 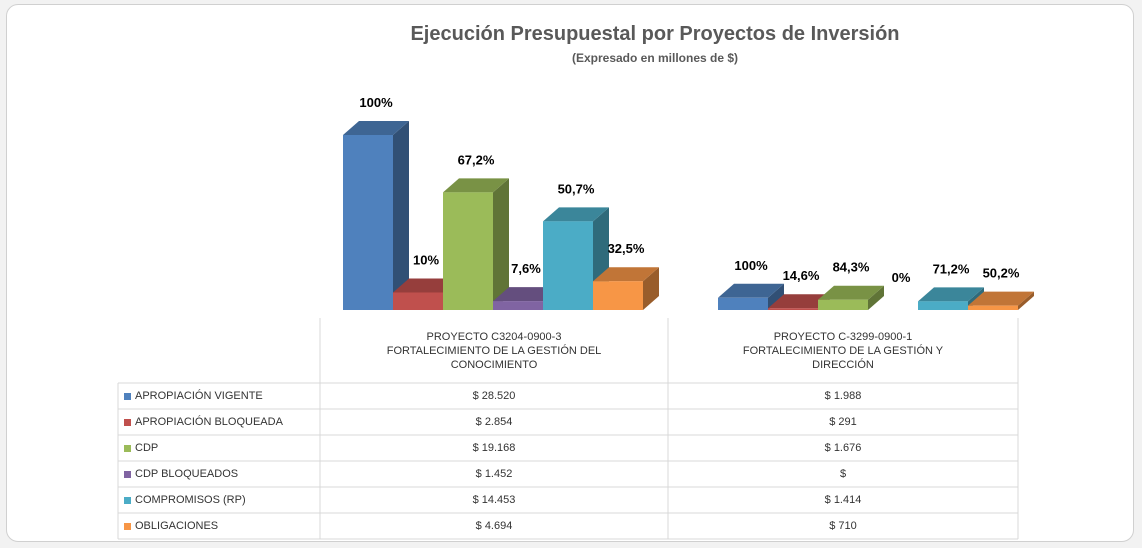 I want to click on table-value: $ 14.453, so click(x=494, y=500).